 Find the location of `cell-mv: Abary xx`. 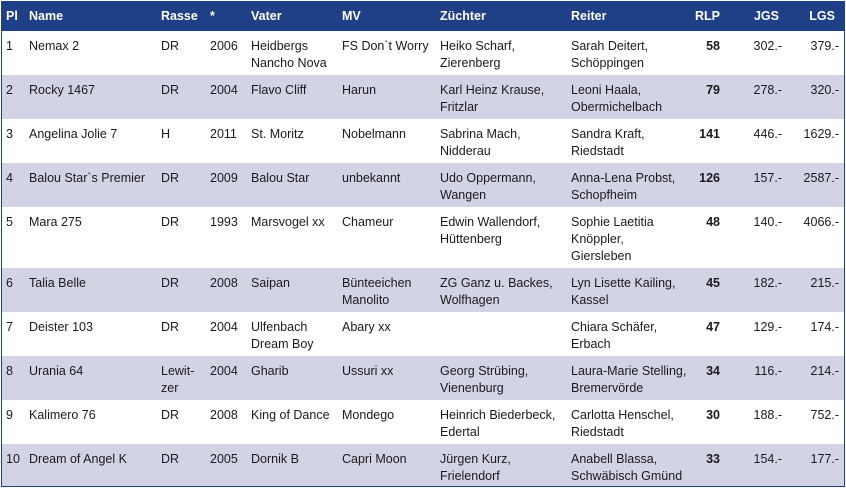

cell-mv: Abary xx is located at coordinates (366, 327).